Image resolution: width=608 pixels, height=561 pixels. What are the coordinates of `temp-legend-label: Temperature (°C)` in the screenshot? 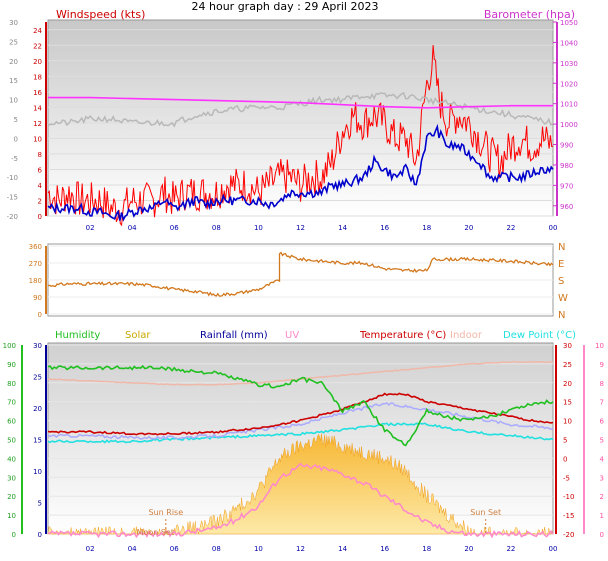 It's located at (402, 335).